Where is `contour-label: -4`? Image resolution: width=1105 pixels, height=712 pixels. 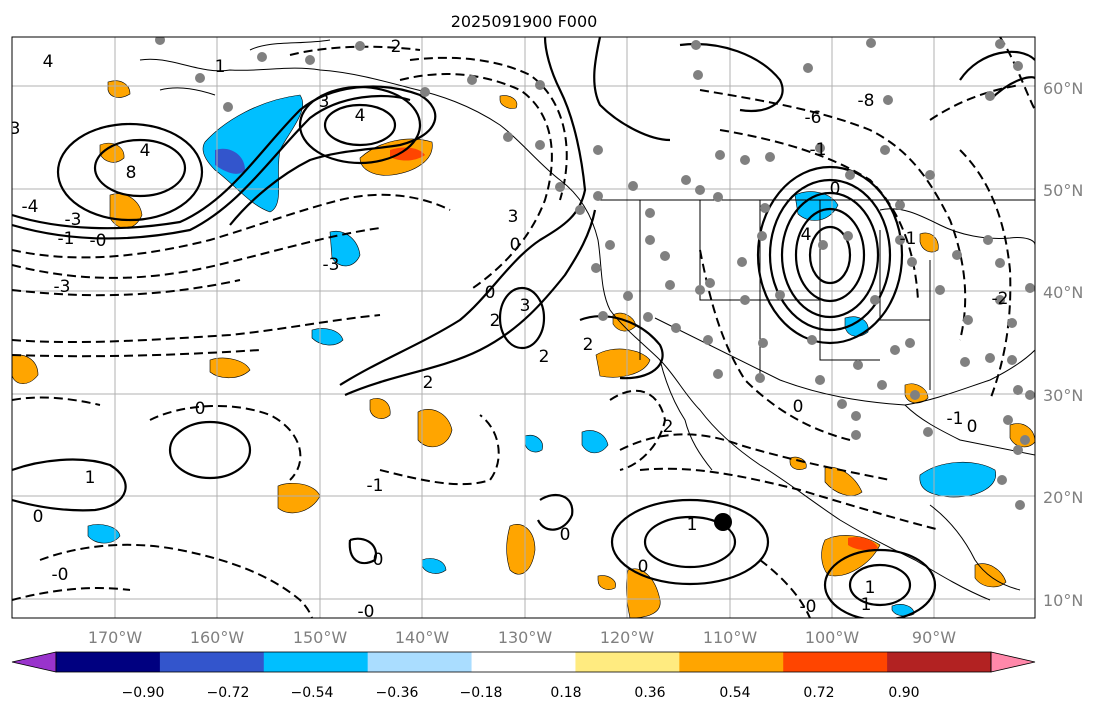
contour-label: -4 is located at coordinates (30, 207).